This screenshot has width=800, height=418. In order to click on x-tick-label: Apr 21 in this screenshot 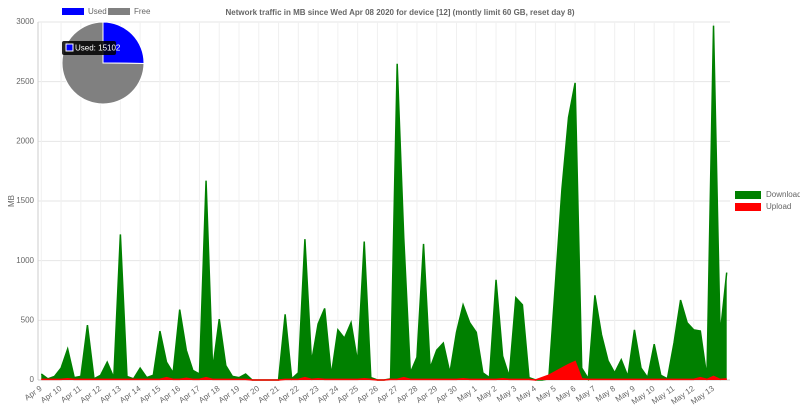, I will do `click(268, 394)`.